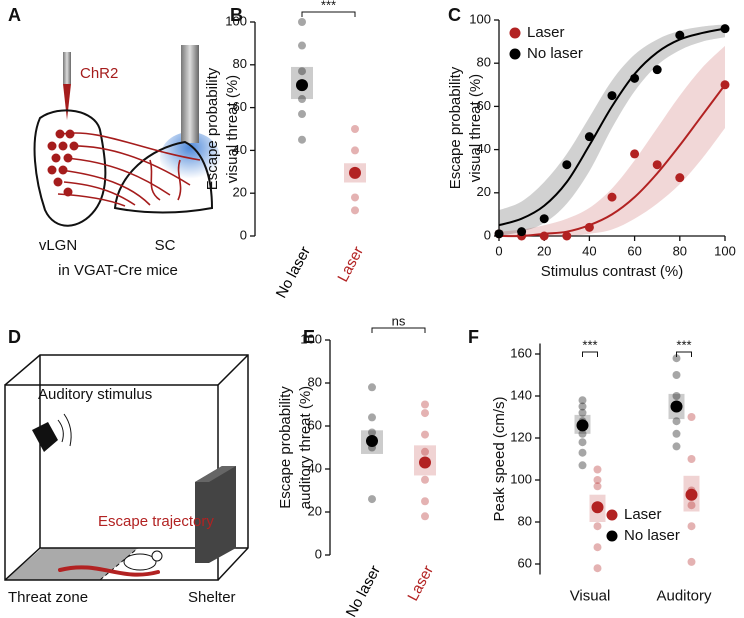 Image resolution: width=744 pixels, height=618 pixels. I want to click on threat-zone, so click(71, 564).